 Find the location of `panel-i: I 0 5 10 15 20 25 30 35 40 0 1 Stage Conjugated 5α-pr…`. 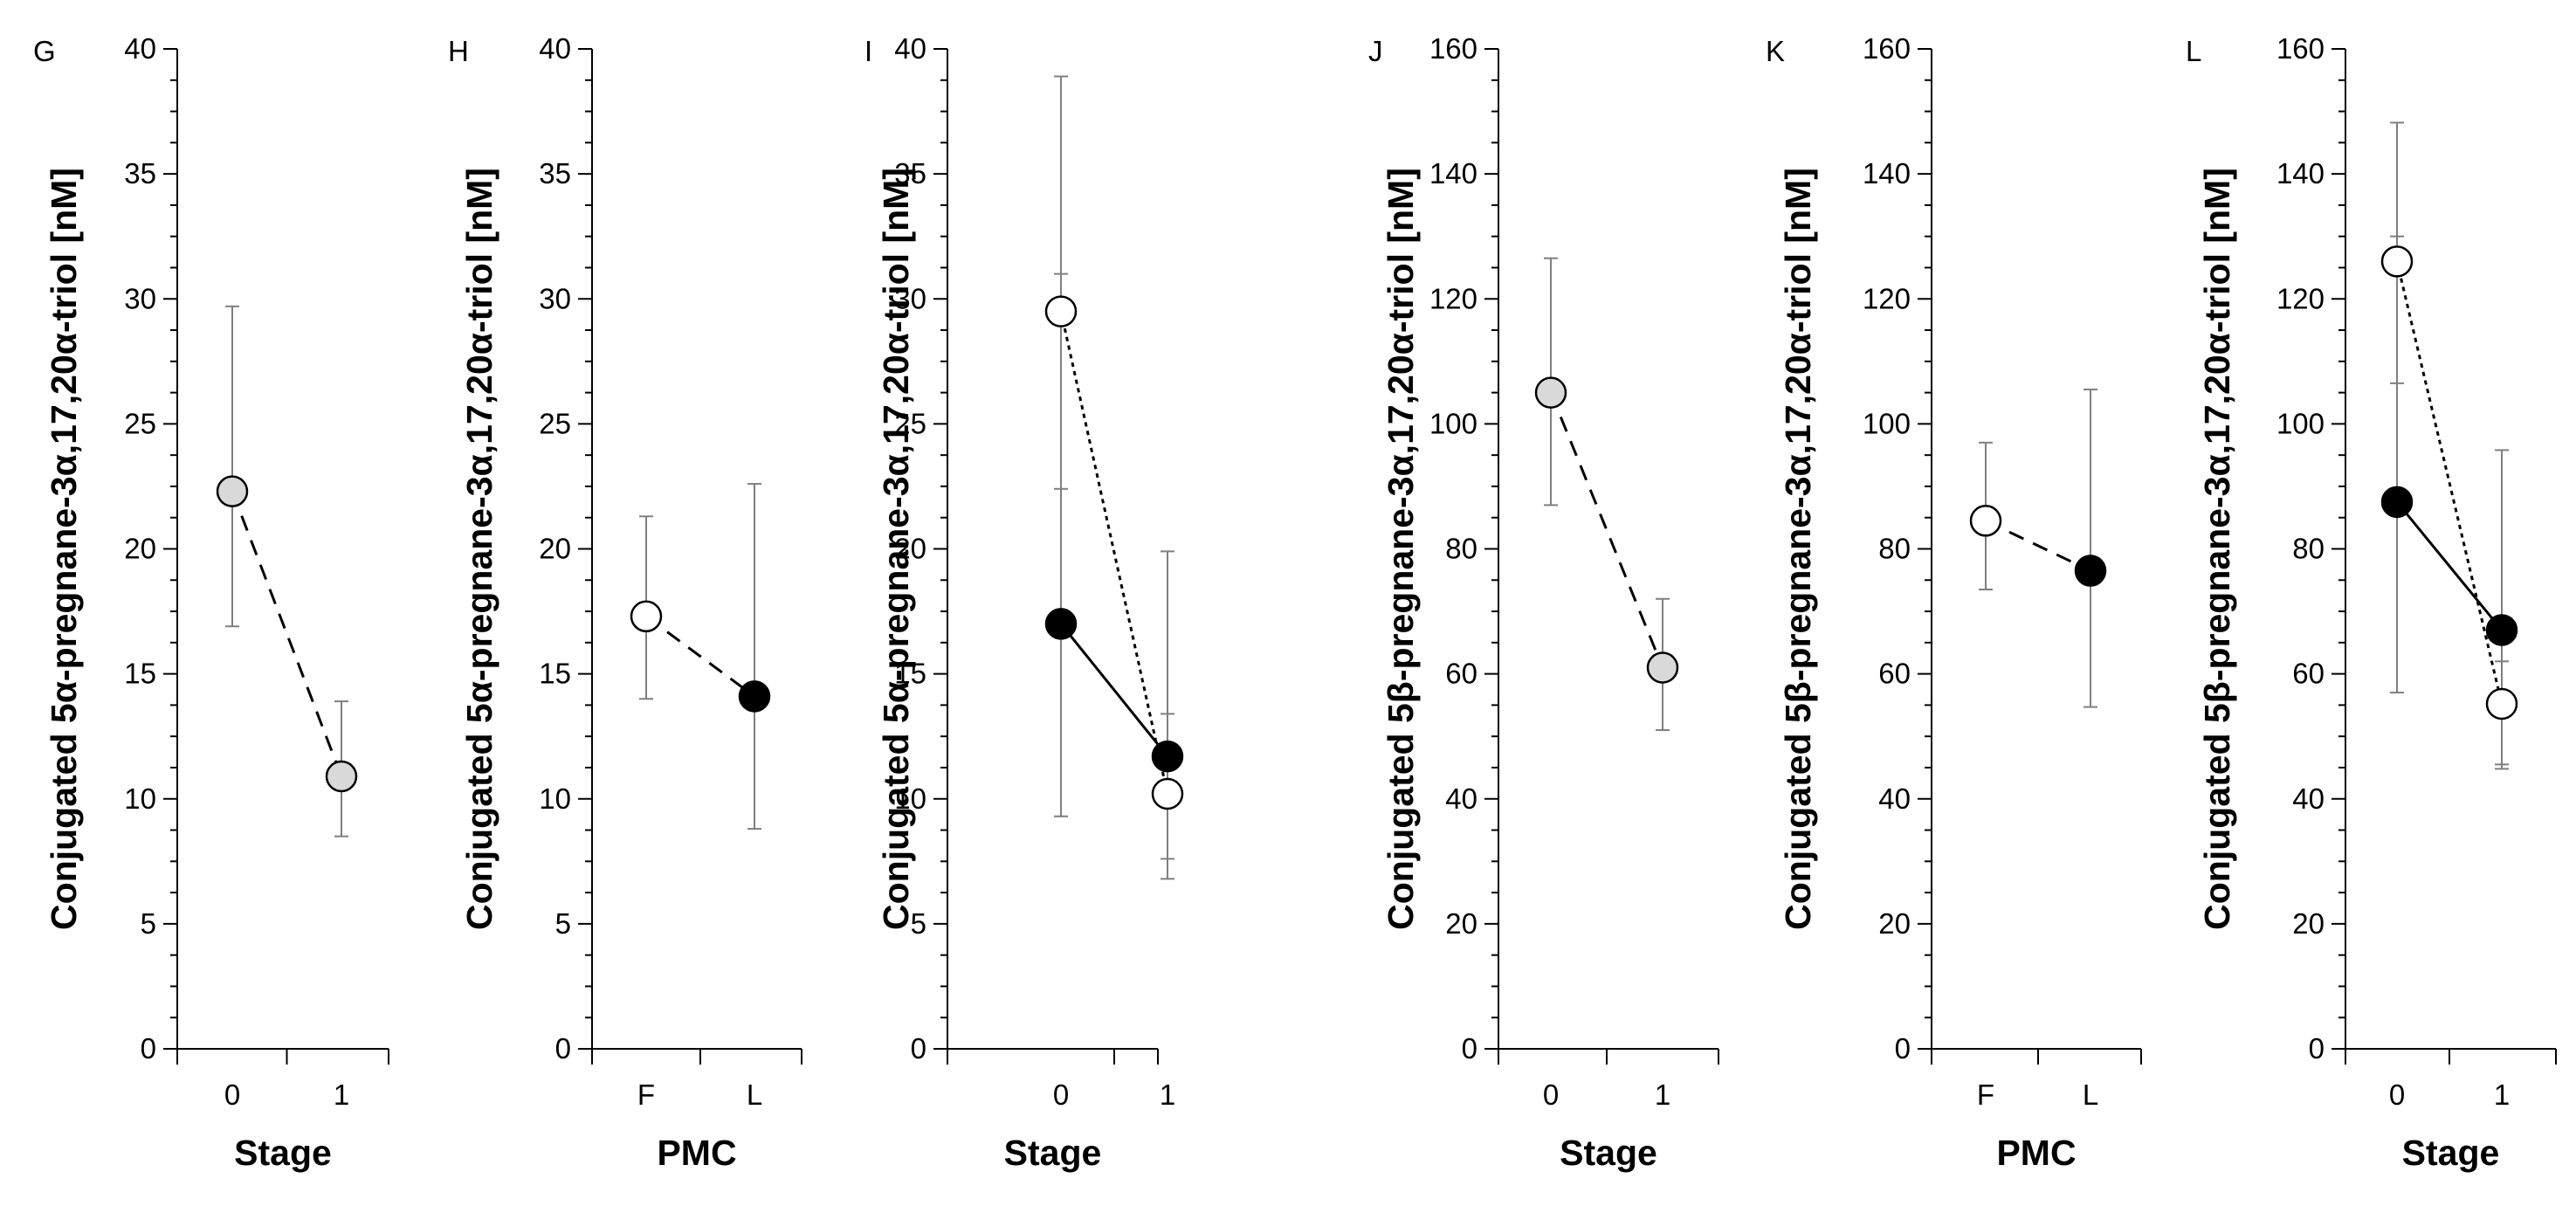

panel-i: I 0 5 10 15 20 25 30 35 40 0 1 Stage Conjugated 5α-pr… is located at coordinates (1024, 602).